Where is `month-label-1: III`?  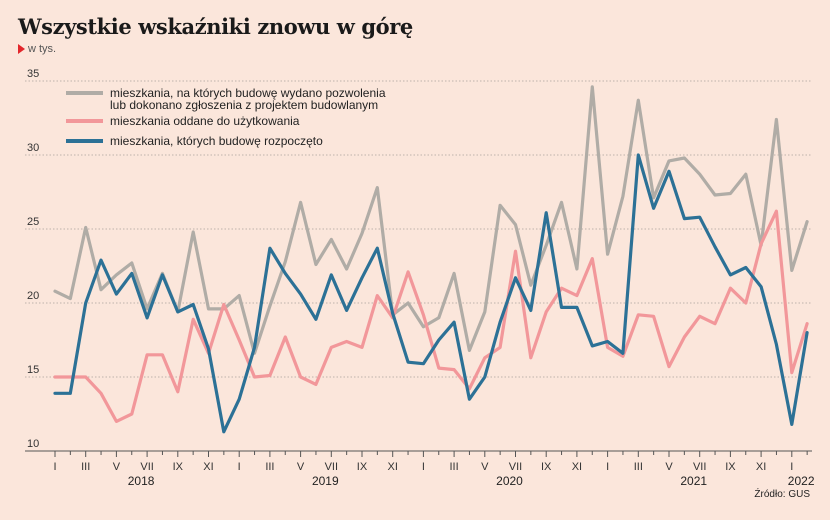 month-label-1: III is located at coordinates (85, 467).